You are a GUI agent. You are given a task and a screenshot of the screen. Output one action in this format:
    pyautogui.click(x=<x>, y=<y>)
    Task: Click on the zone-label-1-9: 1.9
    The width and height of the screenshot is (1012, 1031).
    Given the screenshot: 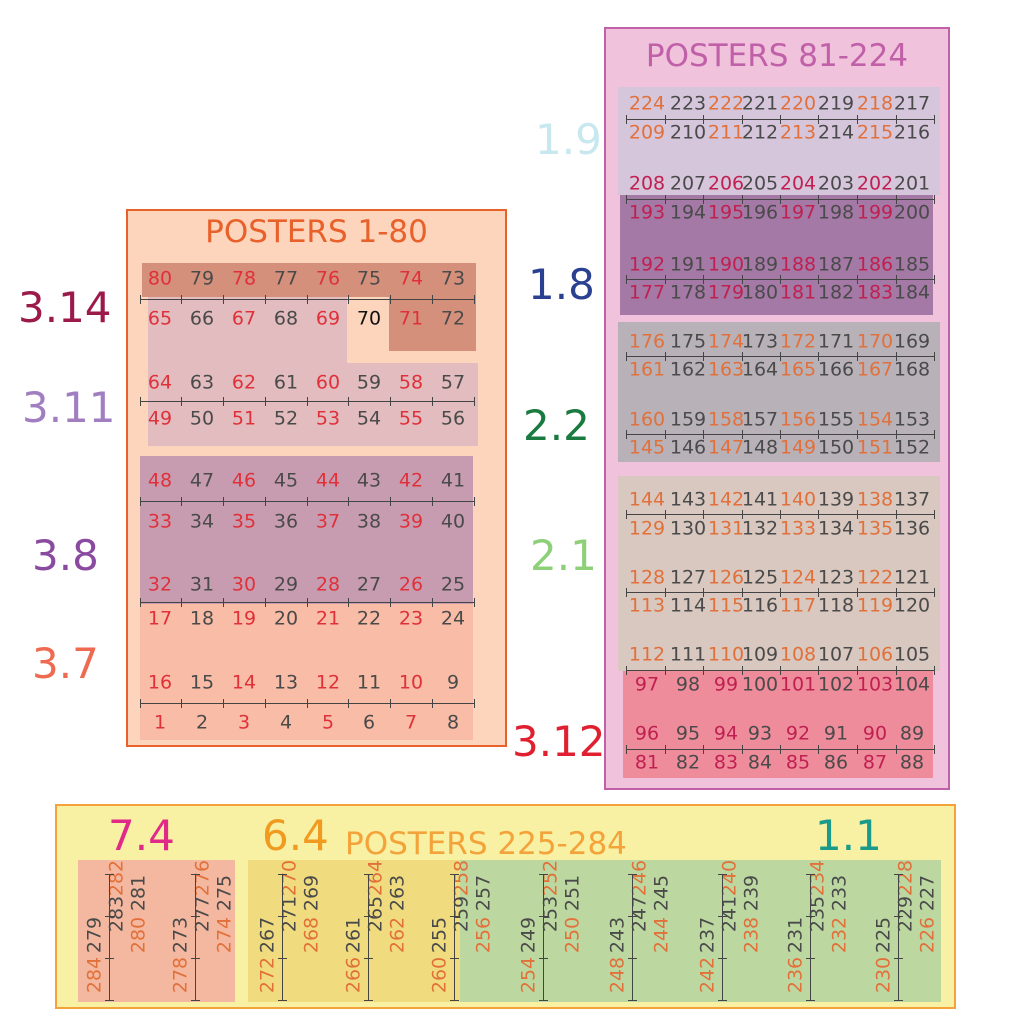 What is the action you would take?
    pyautogui.click(x=568, y=139)
    